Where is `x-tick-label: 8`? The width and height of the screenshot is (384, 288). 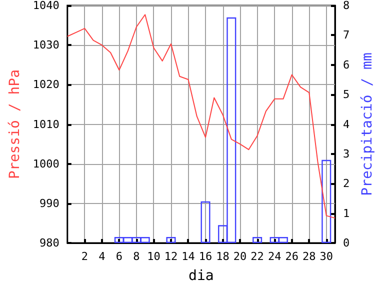 x-tick-label: 8 is located at coordinates (136, 256).